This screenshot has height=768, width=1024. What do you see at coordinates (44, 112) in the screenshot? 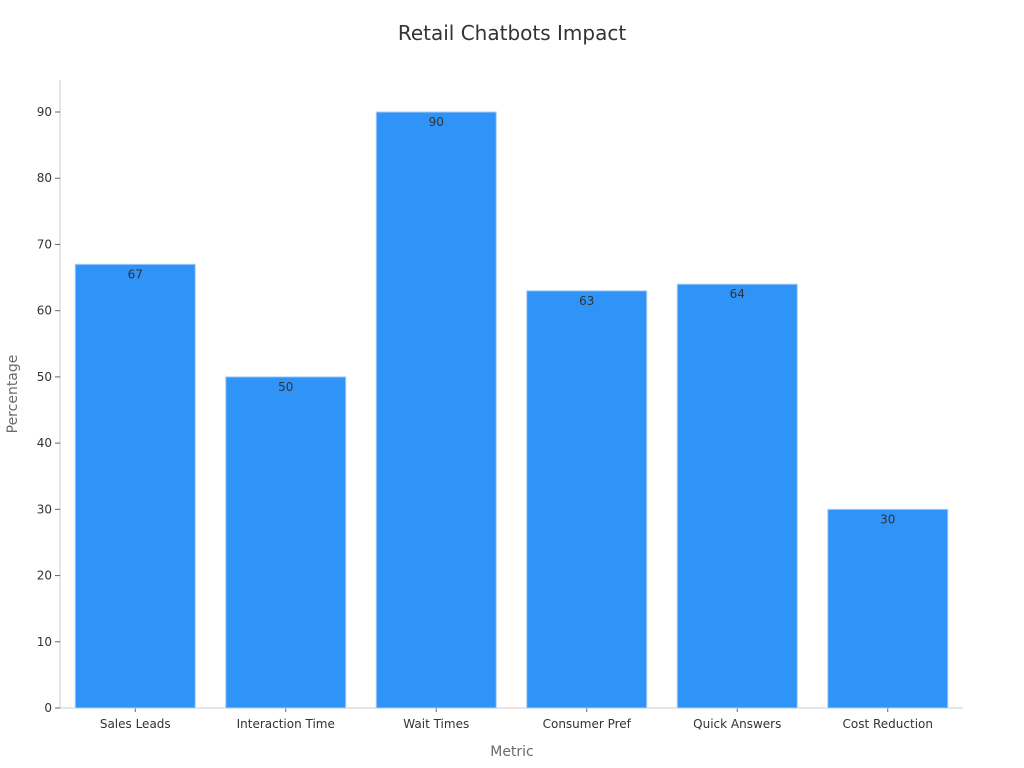
I see `y-tick-label: 90` at bounding box center [44, 112].